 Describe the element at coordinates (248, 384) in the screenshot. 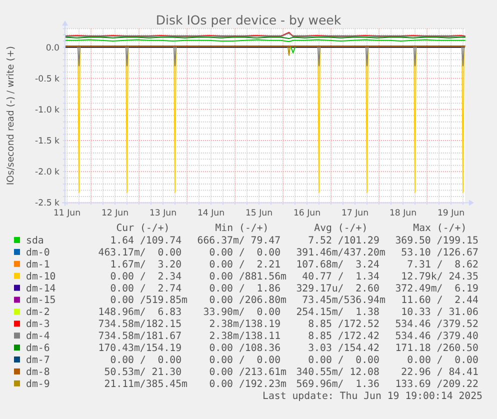

I see `text: 0.00 /192.23m` at that location.